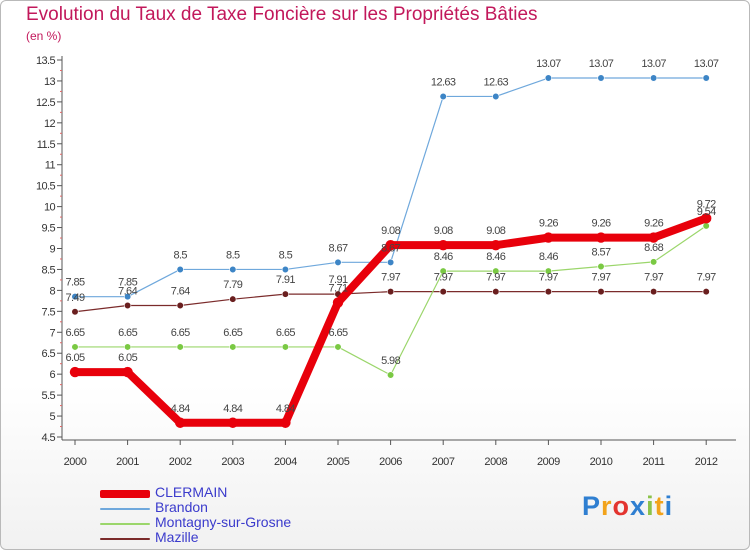 The width and height of the screenshot is (750, 550). Describe the element at coordinates (337, 280) in the screenshot. I see `data-label: 7.91` at that location.